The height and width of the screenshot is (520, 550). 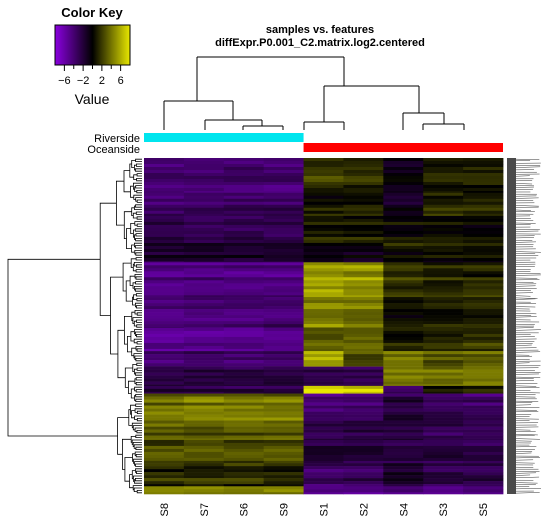 What do you see at coordinates (92, 45) in the screenshot?
I see `color-key-gradient` at bounding box center [92, 45].